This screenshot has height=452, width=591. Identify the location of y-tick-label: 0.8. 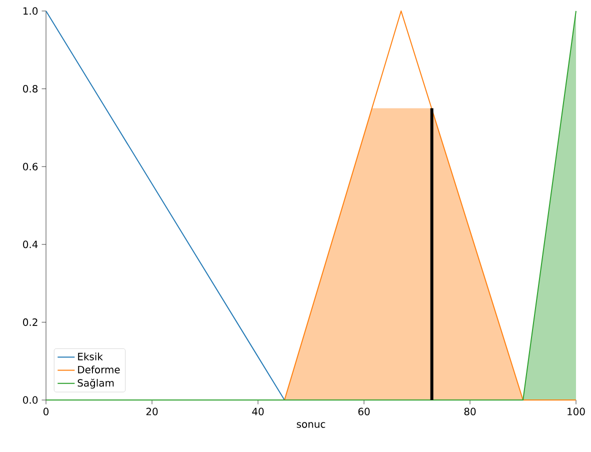
(30, 89).